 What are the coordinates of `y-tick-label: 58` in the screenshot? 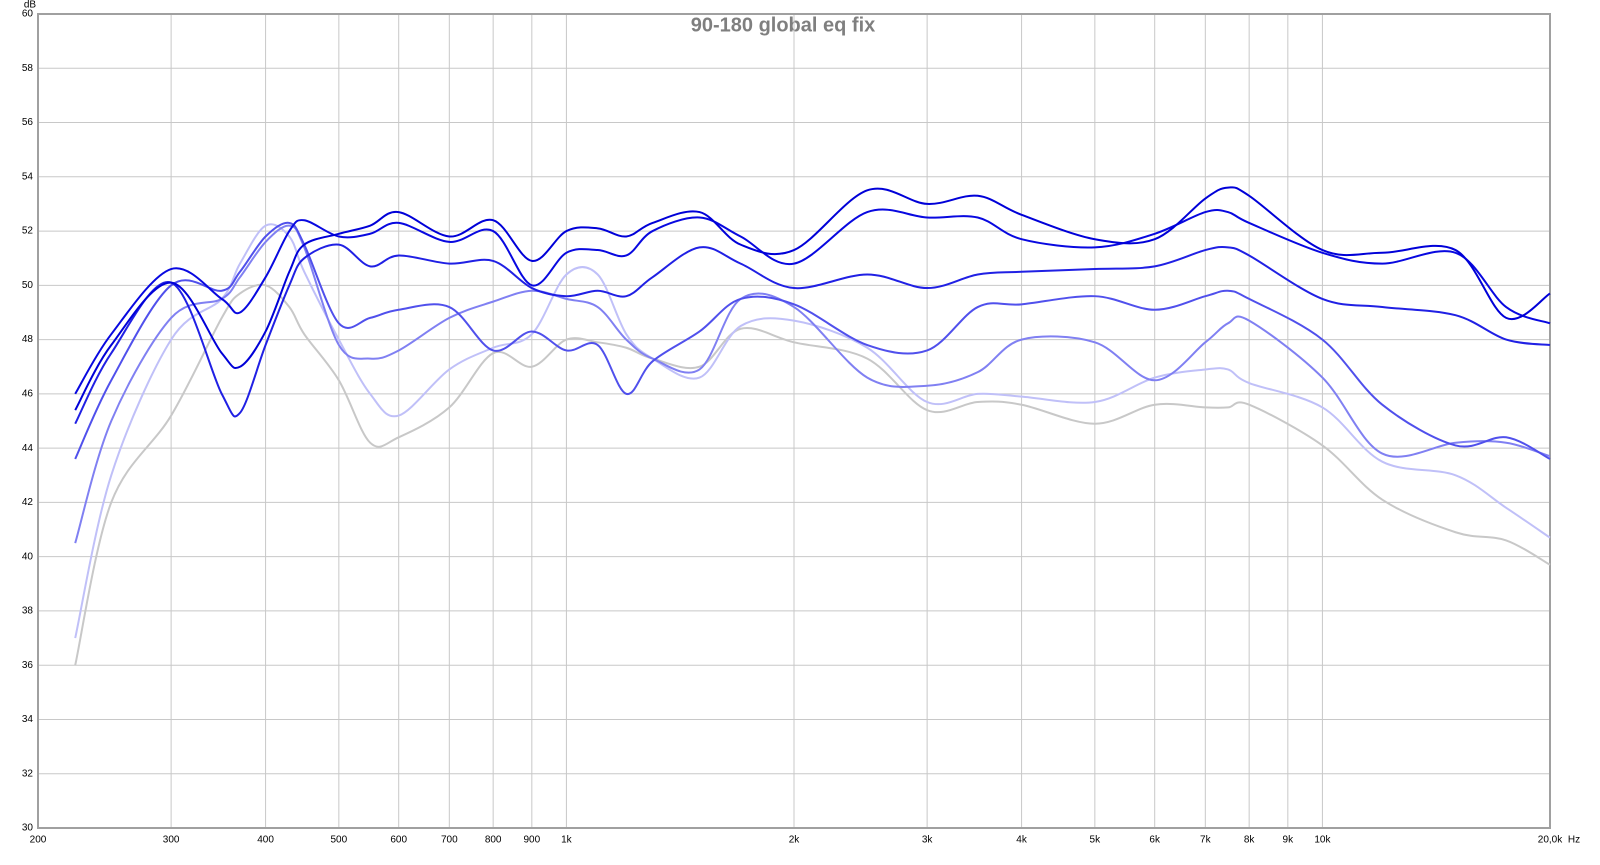 It's located at (28, 68).